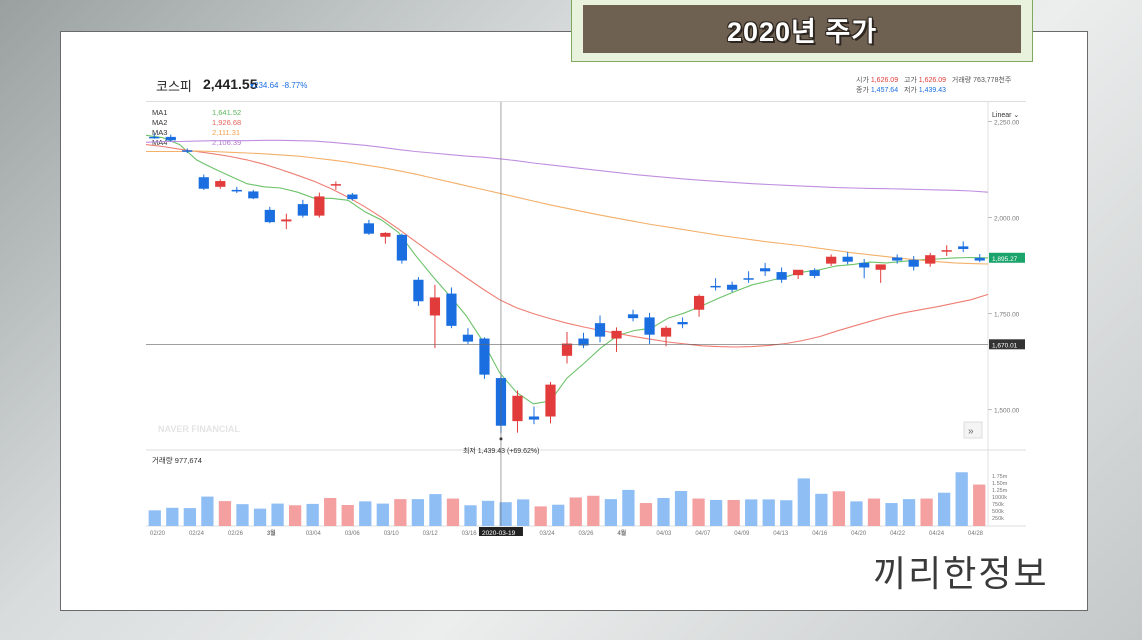  I want to click on date-tick-label: 04/22, so click(898, 533).